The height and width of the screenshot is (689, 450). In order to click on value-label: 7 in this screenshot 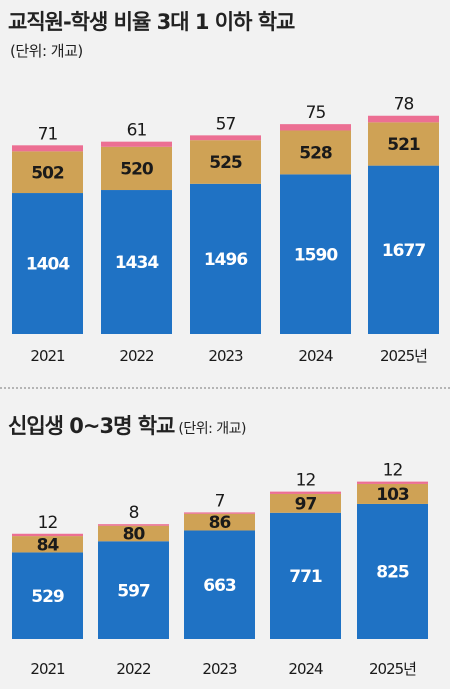, I will do `click(220, 501)`.